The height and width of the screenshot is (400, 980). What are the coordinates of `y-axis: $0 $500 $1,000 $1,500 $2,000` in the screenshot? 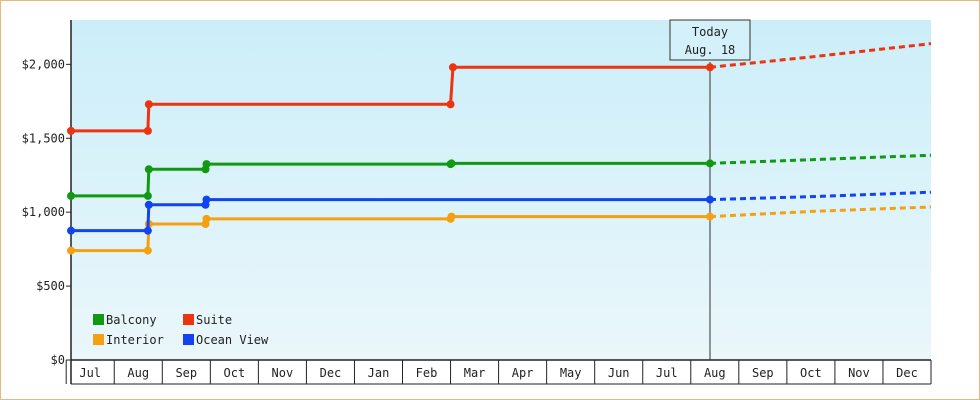 It's located at (47, 202).